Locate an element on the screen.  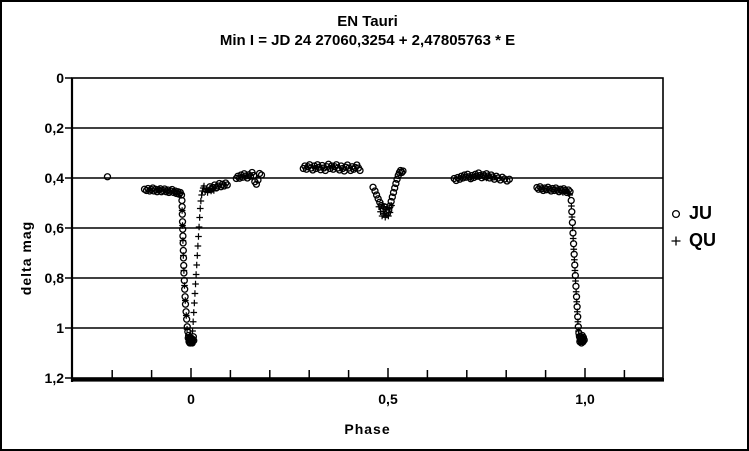
y-tick-label: 0,6 is located at coordinates (54, 228).